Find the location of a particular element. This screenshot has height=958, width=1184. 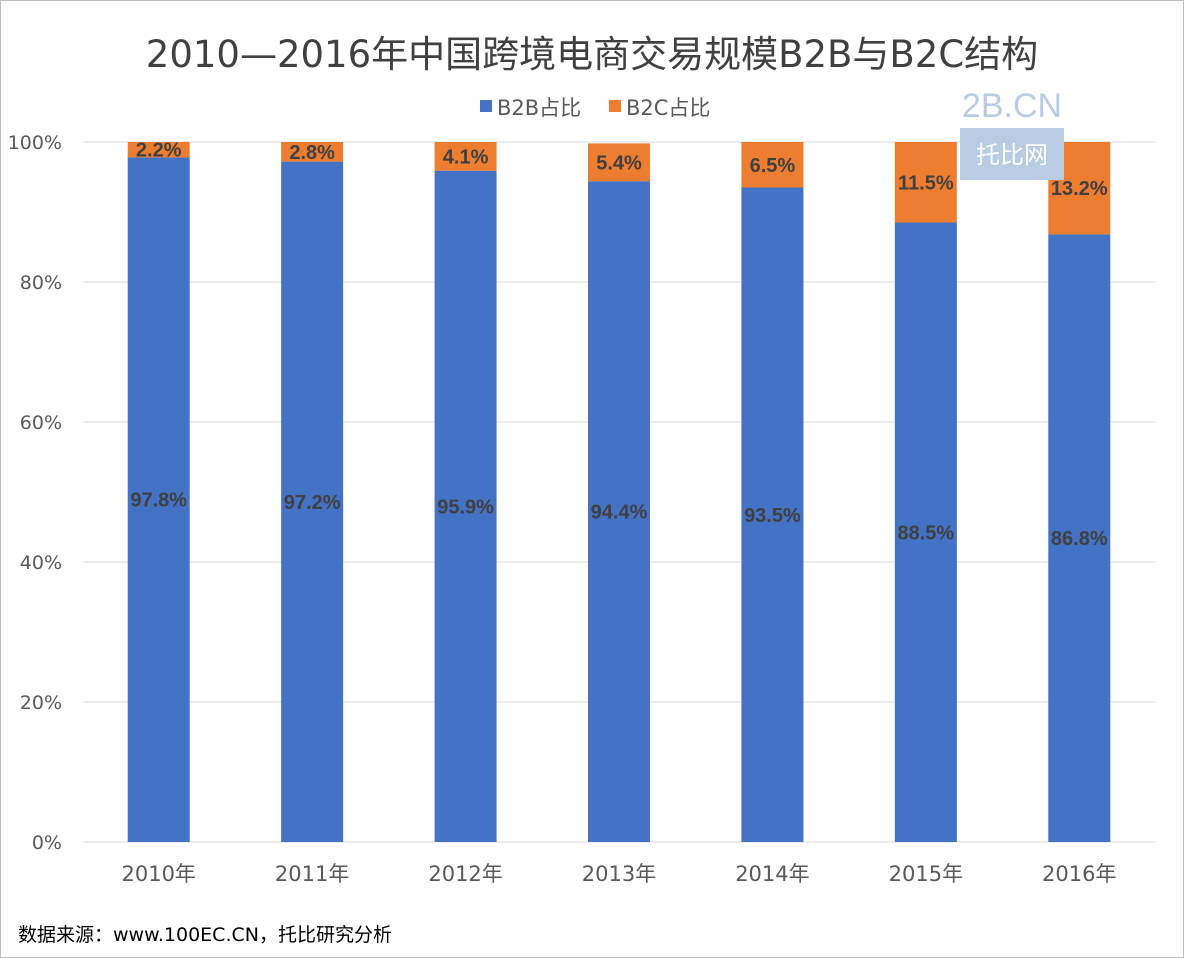

data-label-b2c: 13.2% is located at coordinates (1079, 189).